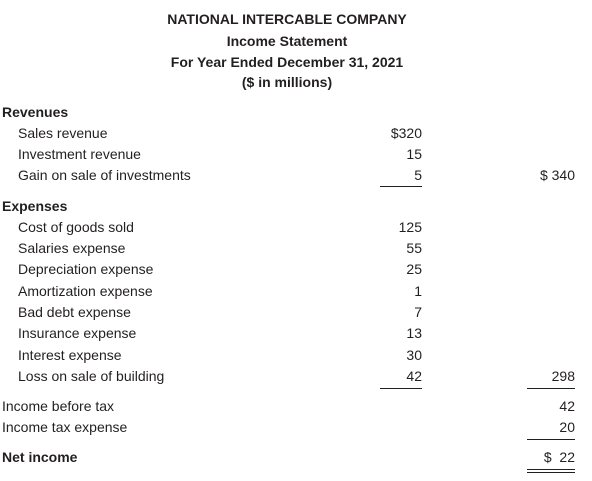 The height and width of the screenshot is (481, 592). Describe the element at coordinates (406, 133) in the screenshot. I see `line-item-amount: $320` at that location.